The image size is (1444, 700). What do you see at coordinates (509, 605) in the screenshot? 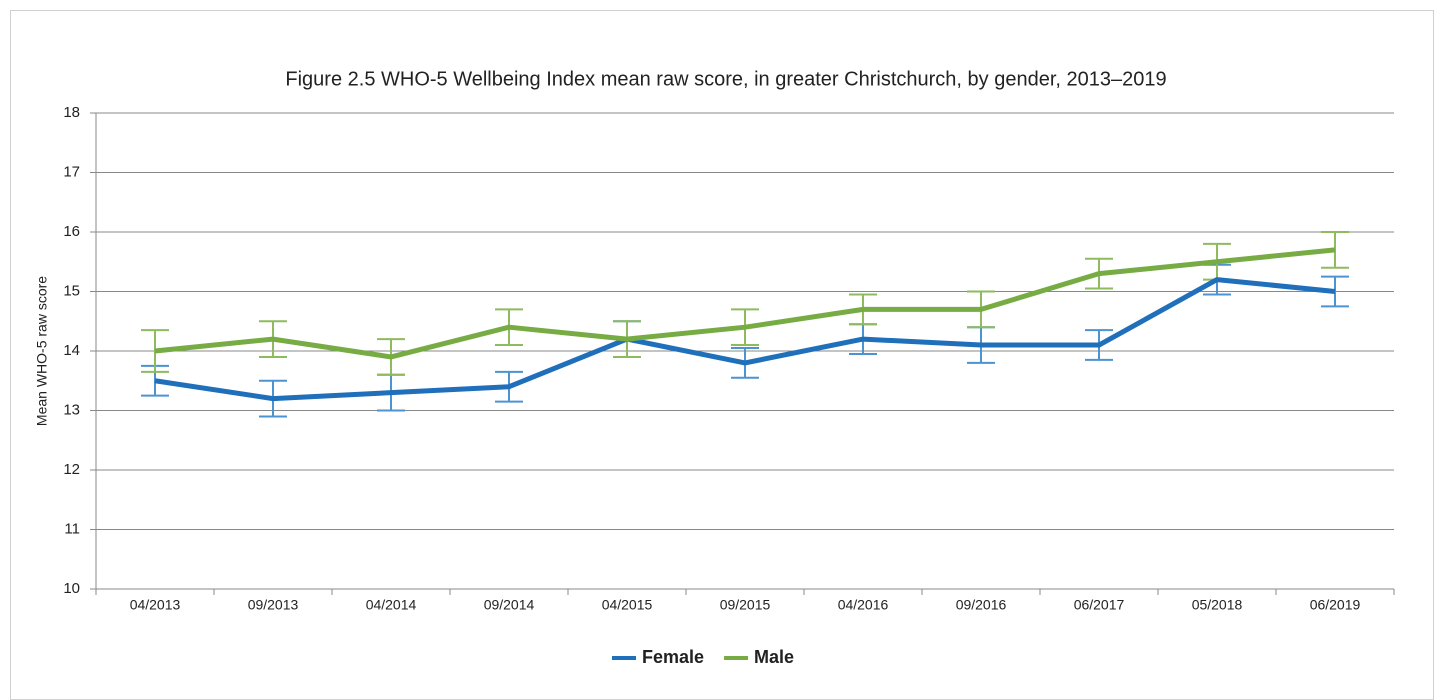
I see `x-tick-label: 09/2014` at bounding box center [509, 605].